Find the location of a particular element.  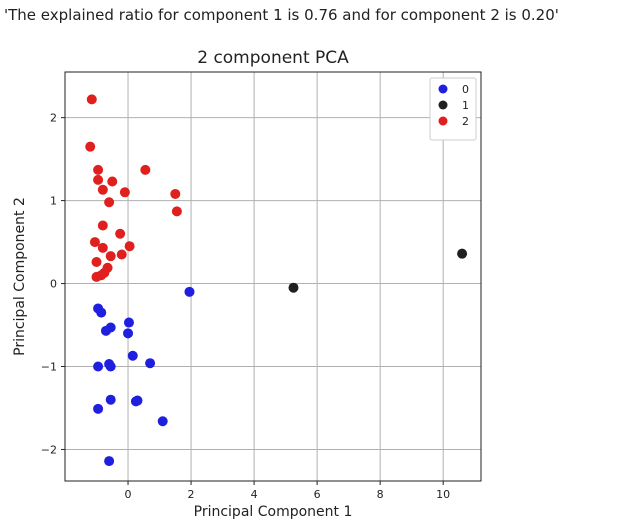

legend-box is located at coordinates (453, 109).